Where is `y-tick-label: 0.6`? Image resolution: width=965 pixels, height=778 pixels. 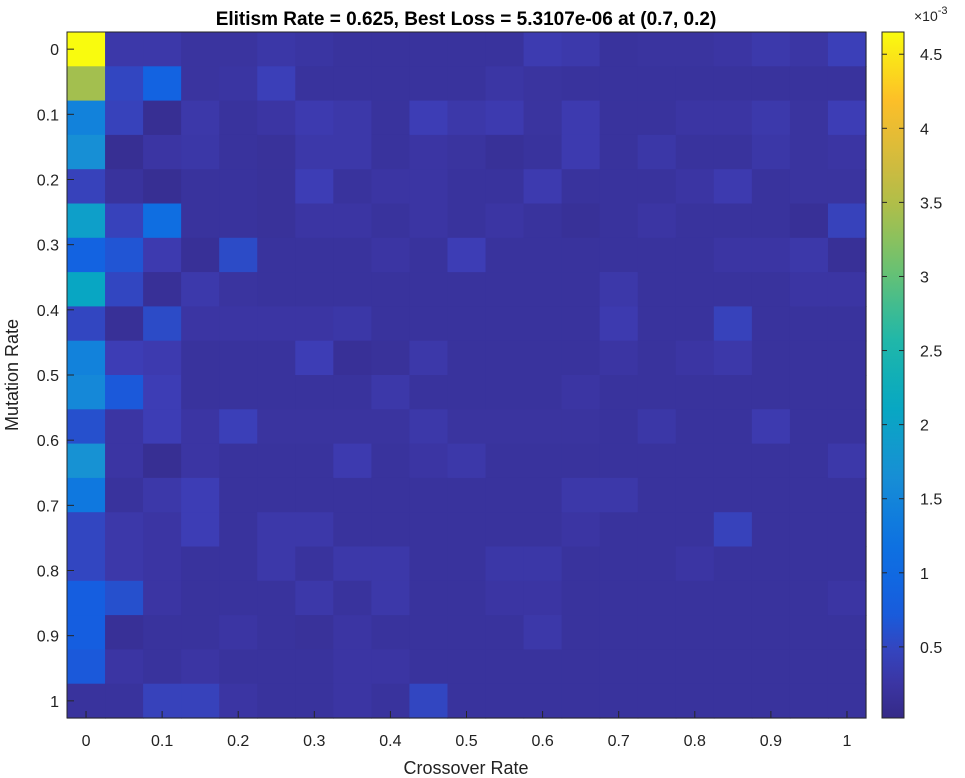
y-tick-label: 0.6 is located at coordinates (48, 441).